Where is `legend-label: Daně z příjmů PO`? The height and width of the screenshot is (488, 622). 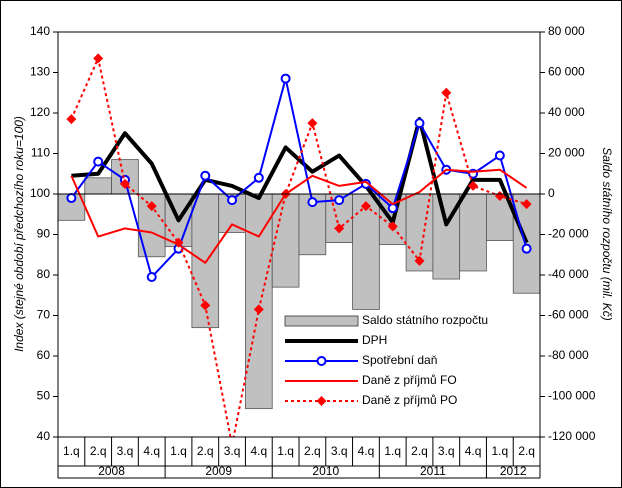
legend-label: Daně z příjmů PO is located at coordinates (409, 400).